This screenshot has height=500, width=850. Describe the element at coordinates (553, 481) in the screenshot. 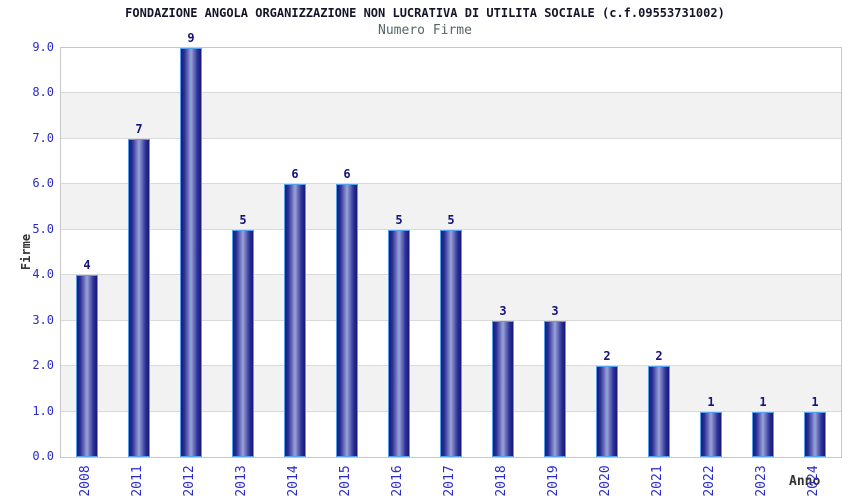

I see `x-tick-label: 2019` at that location.